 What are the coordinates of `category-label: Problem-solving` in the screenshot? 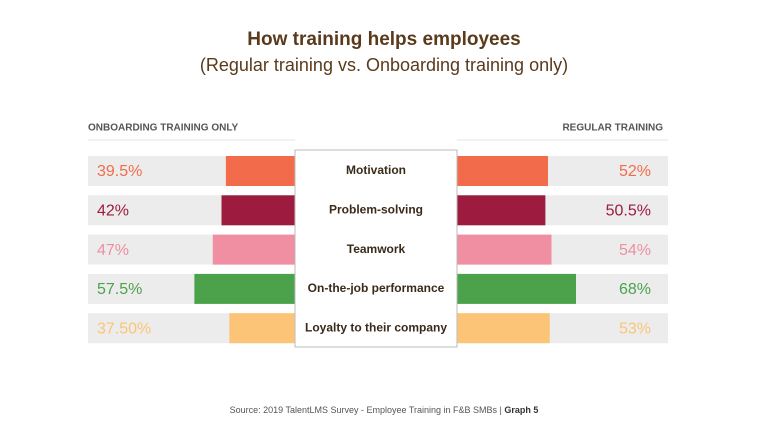 It's located at (376, 209).